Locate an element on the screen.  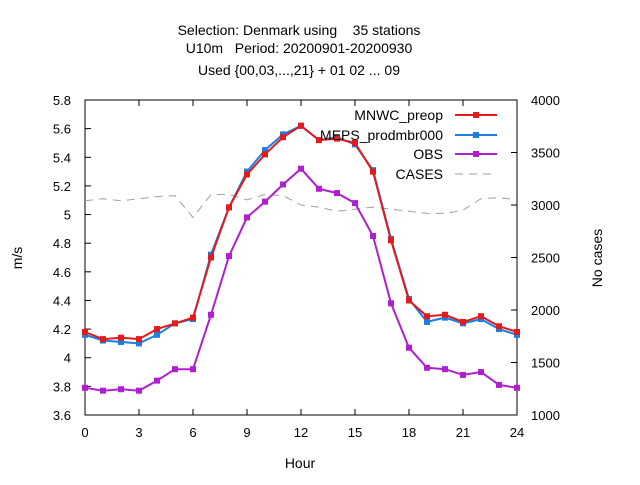
x-tick-label: 21 is located at coordinates (463, 432).